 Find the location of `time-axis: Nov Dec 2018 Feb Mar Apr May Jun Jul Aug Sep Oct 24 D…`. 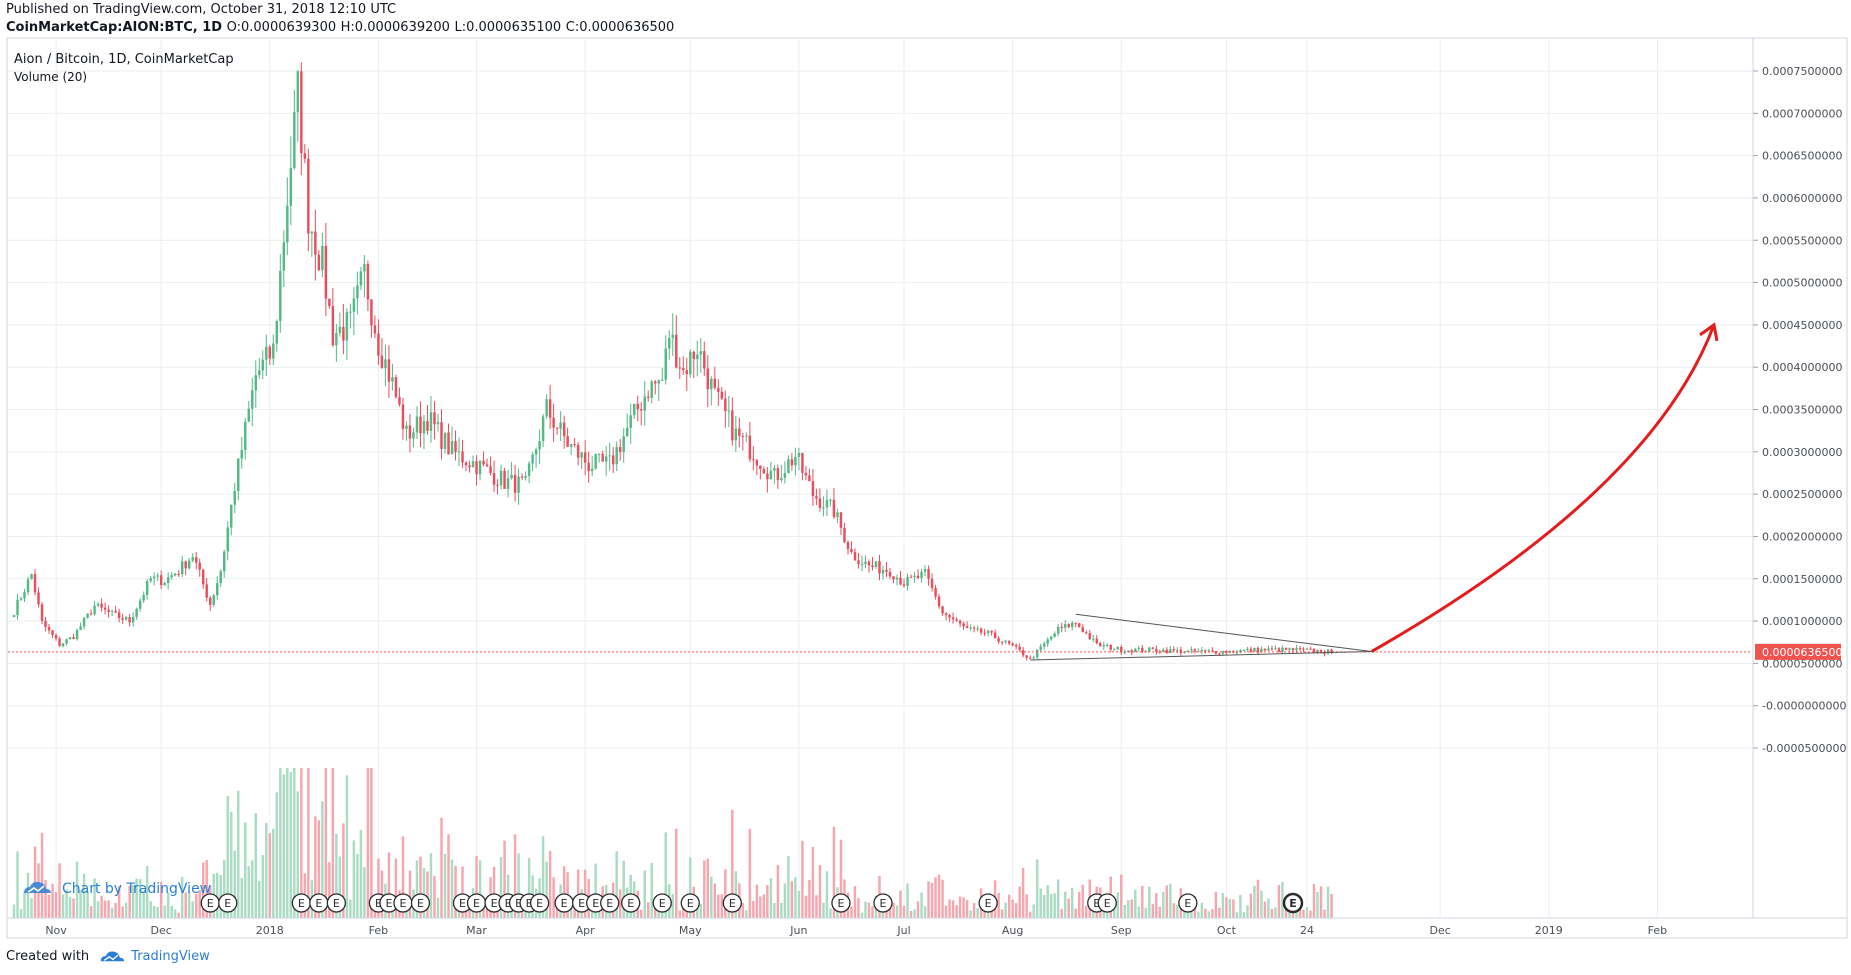

time-axis: Nov Dec 2018 Feb Mar Apr May Jun Jul Aug Sep Oct 24 D… is located at coordinates (856, 930).